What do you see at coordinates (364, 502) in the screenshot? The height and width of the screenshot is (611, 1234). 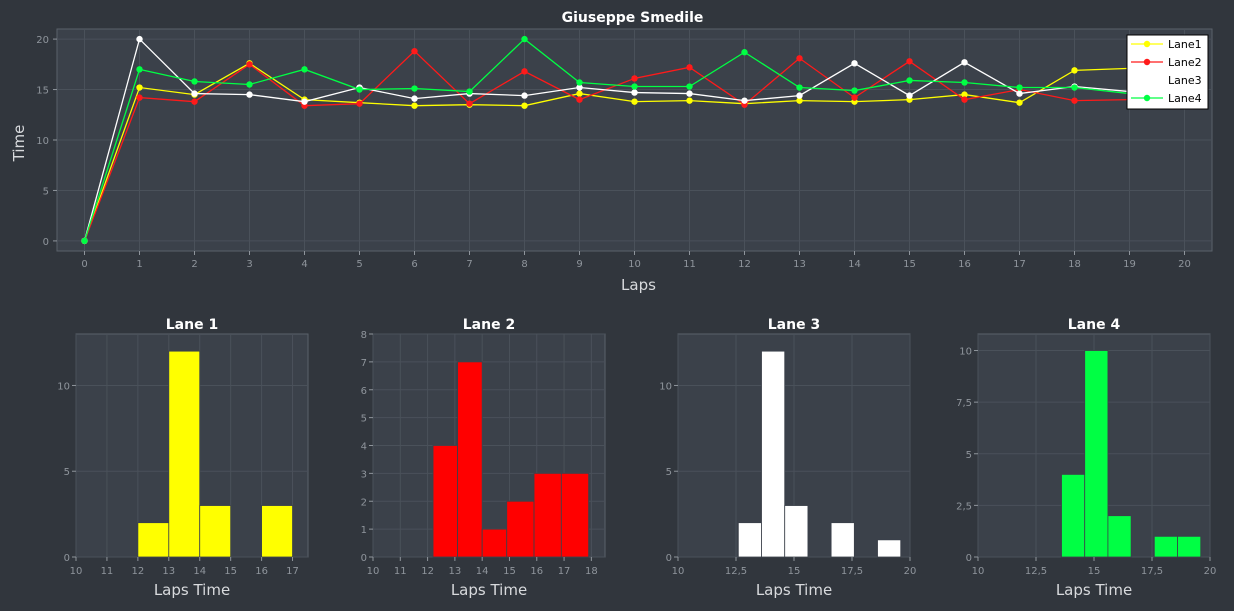 I see `y-tick-label: 2` at bounding box center [364, 502].